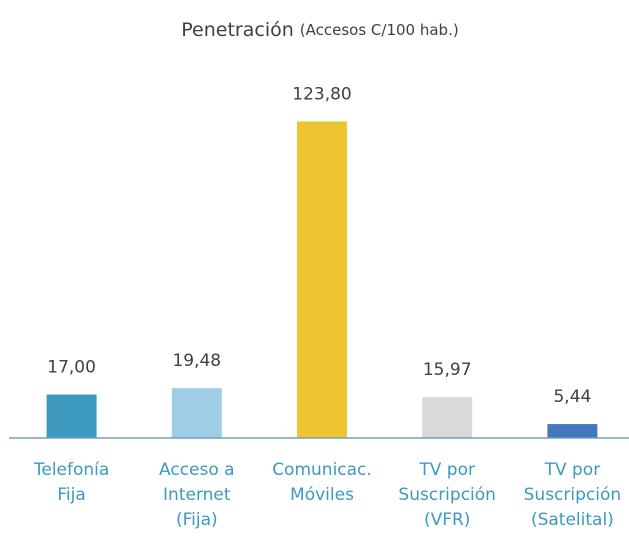 The height and width of the screenshot is (541, 629). Describe the element at coordinates (197, 470) in the screenshot. I see `x-tick-label: Acceso a` at that location.